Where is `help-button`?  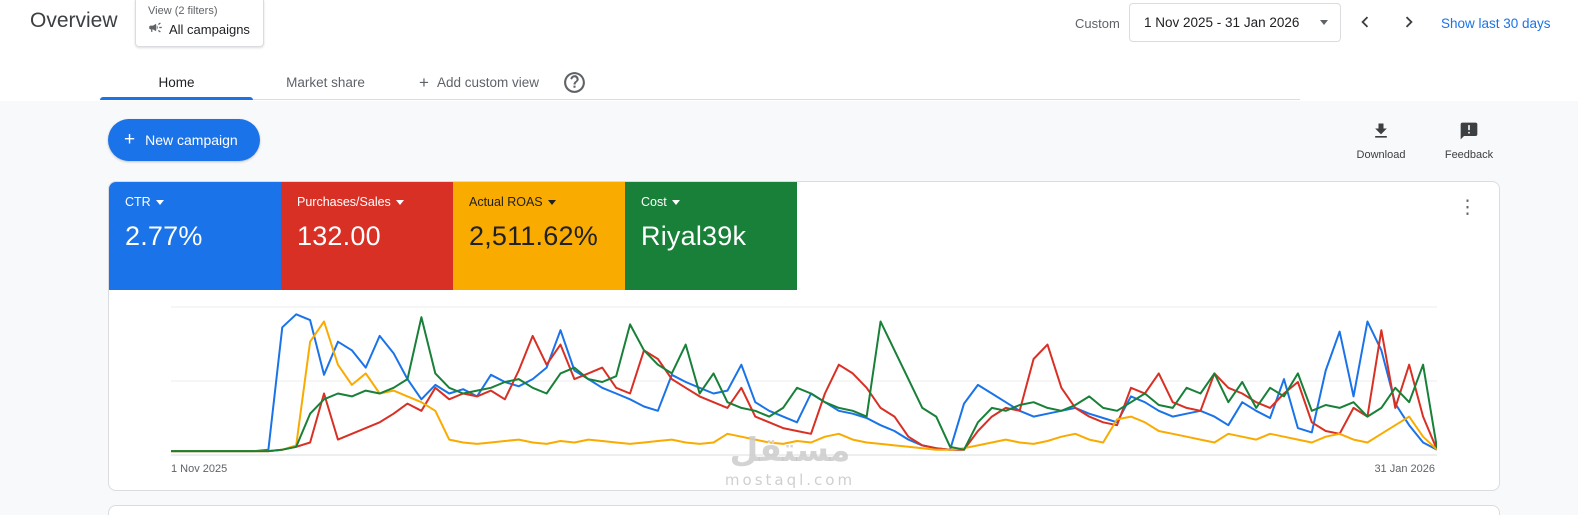
help-button is located at coordinates (574, 82).